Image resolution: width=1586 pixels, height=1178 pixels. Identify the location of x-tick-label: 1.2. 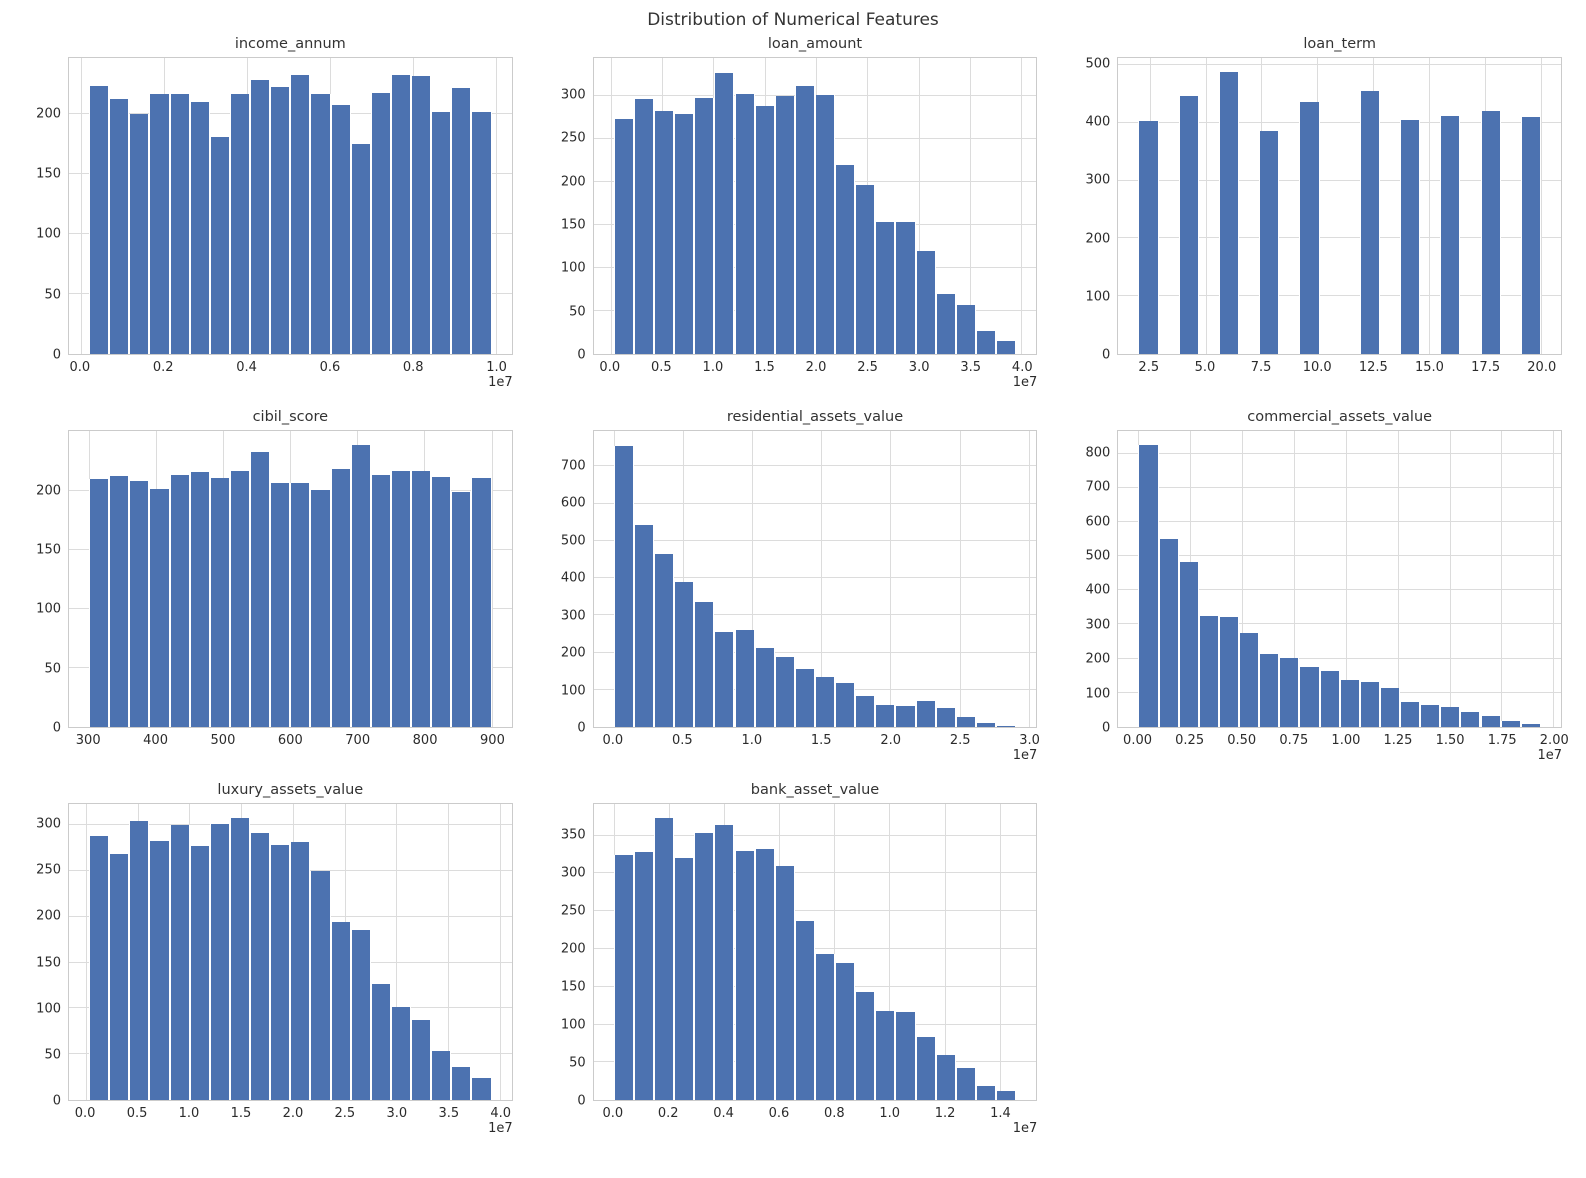
(945, 1113).